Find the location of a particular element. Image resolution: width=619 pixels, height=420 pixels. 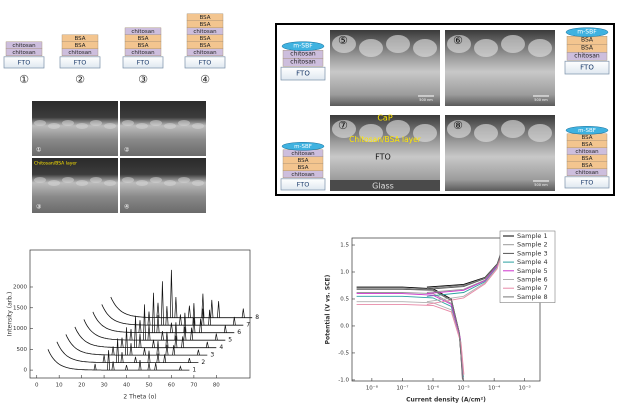

legend-box is located at coordinates (527, 266).